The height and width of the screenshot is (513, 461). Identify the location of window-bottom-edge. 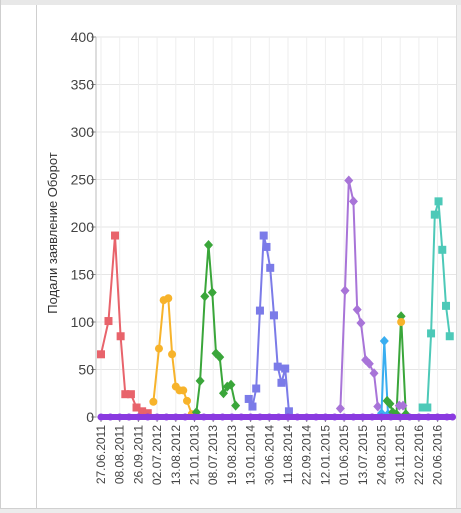
(230, 510).